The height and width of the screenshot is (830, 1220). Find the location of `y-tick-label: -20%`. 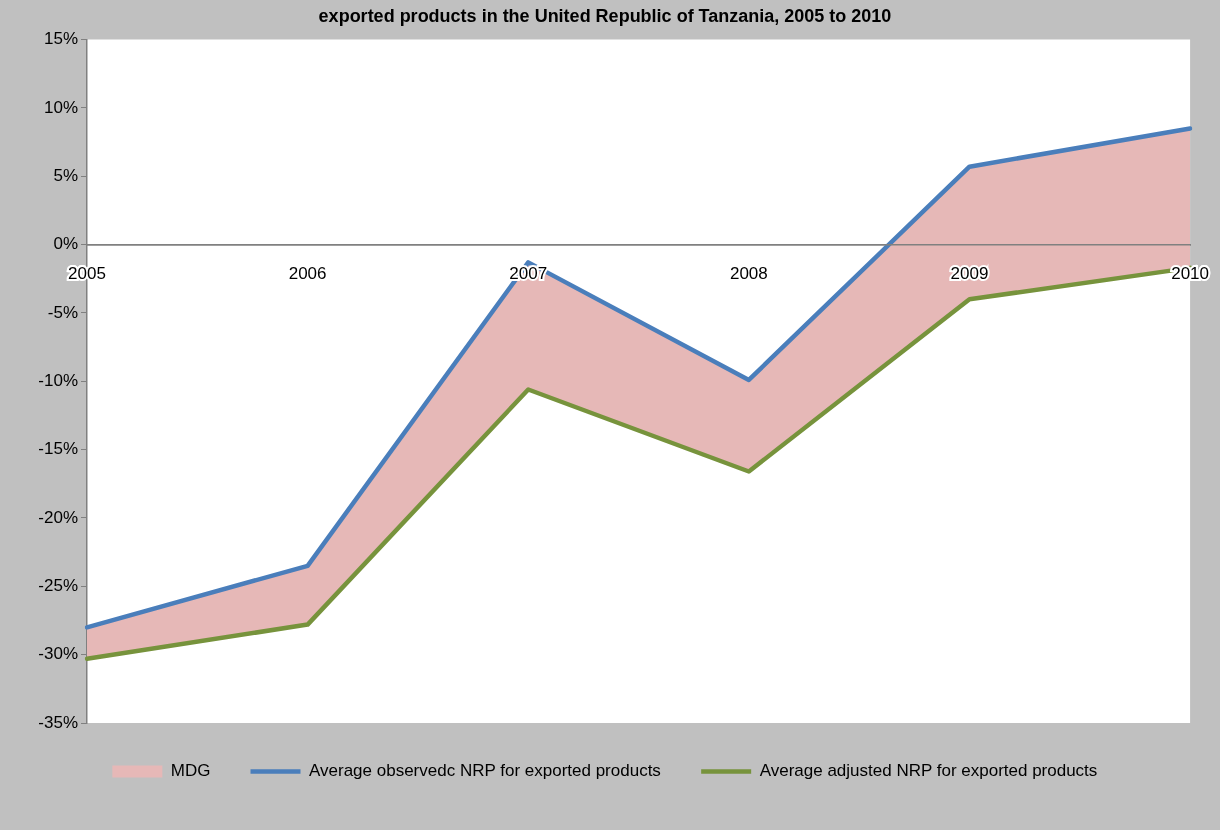

y-tick-label: -20% is located at coordinates (58, 517).